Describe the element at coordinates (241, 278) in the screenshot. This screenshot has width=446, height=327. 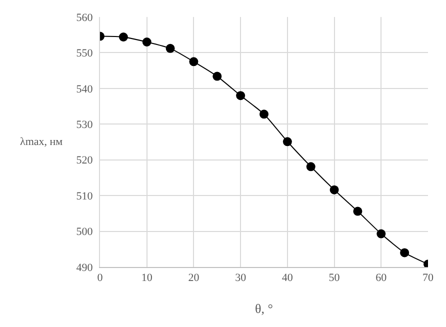
I see `x-tick-label: 30` at that location.